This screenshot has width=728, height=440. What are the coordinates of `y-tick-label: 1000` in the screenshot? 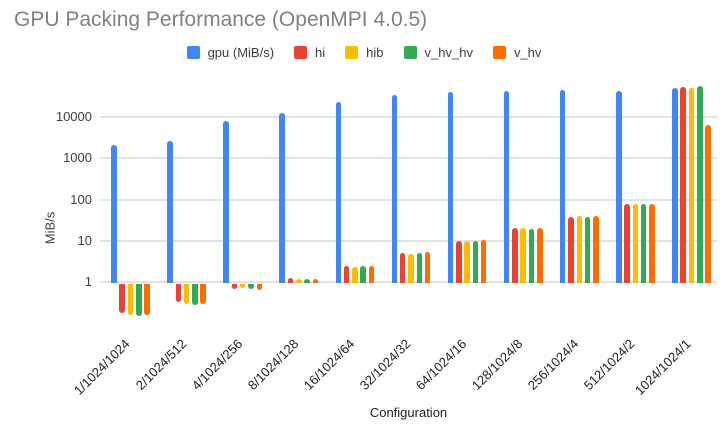 It's located at (77, 158).